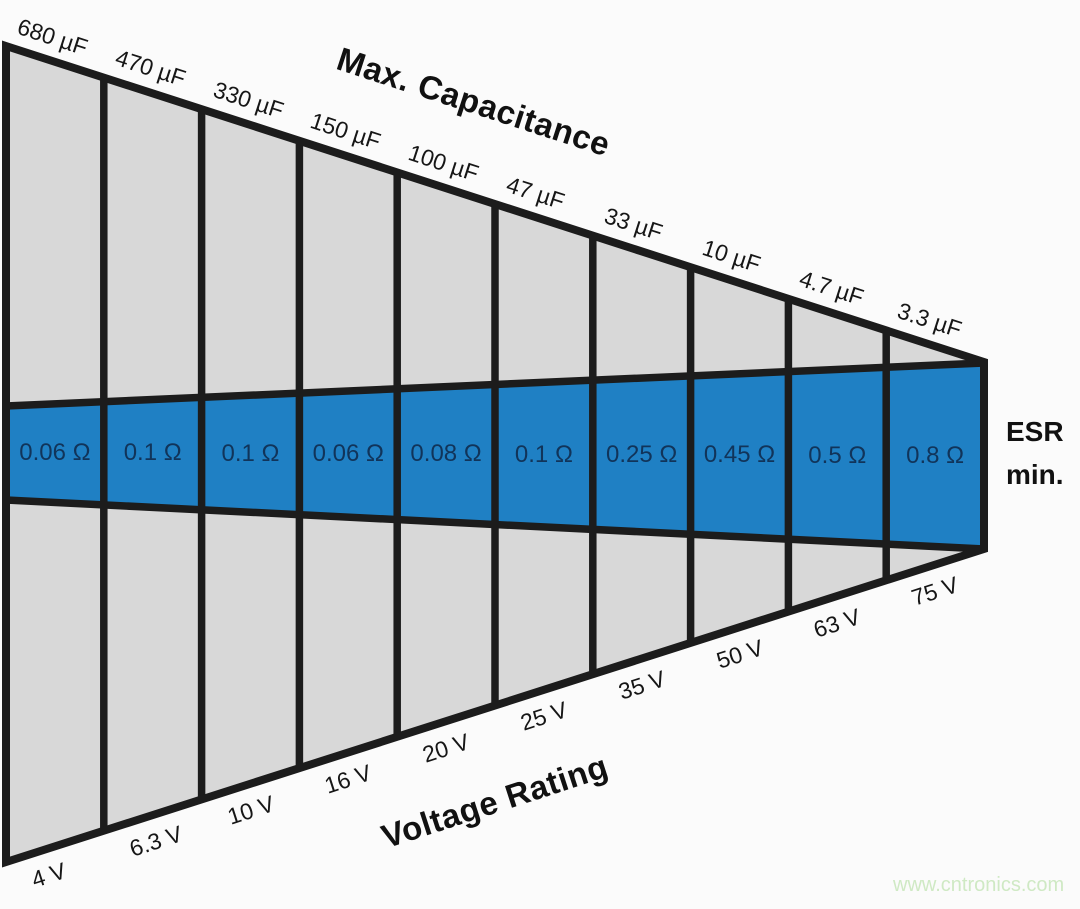  I want to click on esr-min-label: ESR min., so click(1035, 453).